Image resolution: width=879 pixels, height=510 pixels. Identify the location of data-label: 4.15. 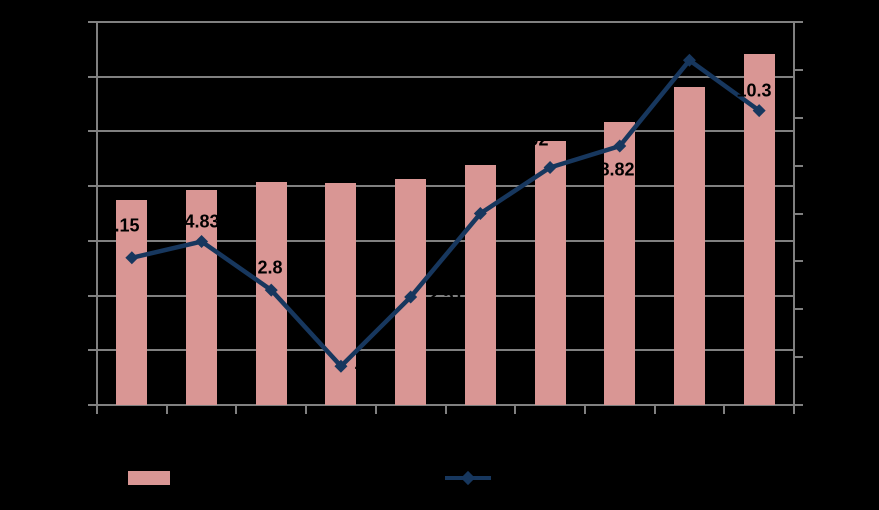
(122, 225).